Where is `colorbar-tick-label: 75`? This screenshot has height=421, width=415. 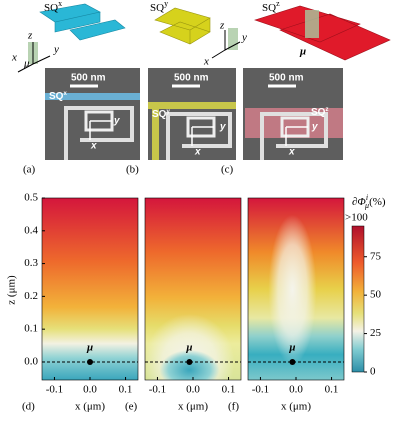
colorbar-tick-label: 75 is located at coordinates (376, 256).